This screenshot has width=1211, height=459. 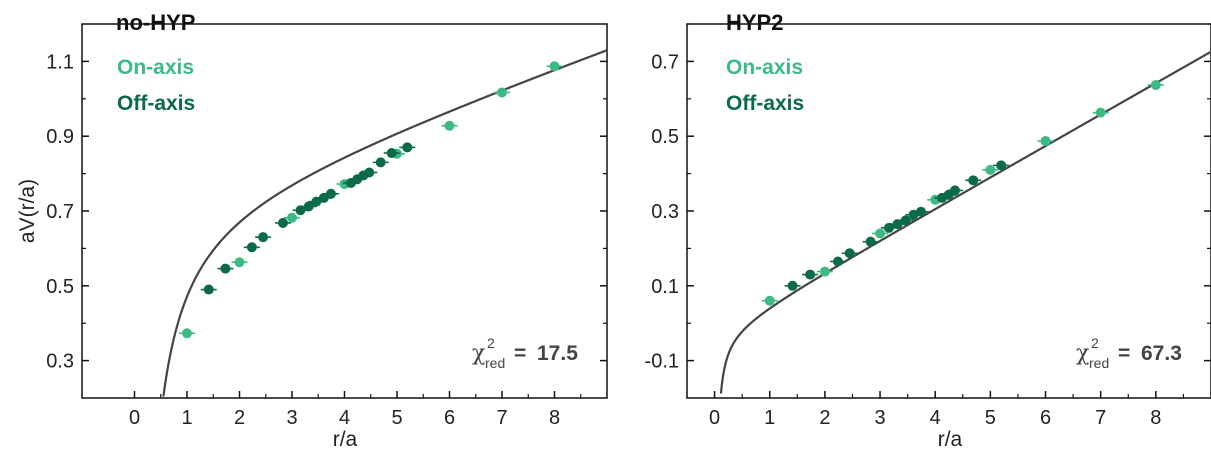 I want to click on chi-value: 17.5, so click(x=557, y=353).